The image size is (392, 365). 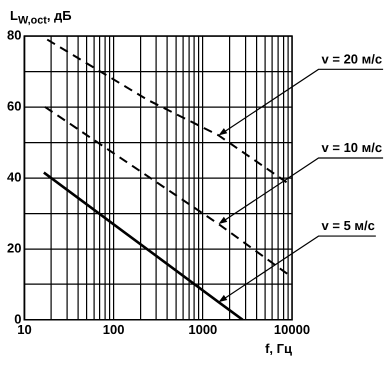 What do you see at coordinates (278, 348) in the screenshot?
I see `x-axis-title: f, Гц` at bounding box center [278, 348].